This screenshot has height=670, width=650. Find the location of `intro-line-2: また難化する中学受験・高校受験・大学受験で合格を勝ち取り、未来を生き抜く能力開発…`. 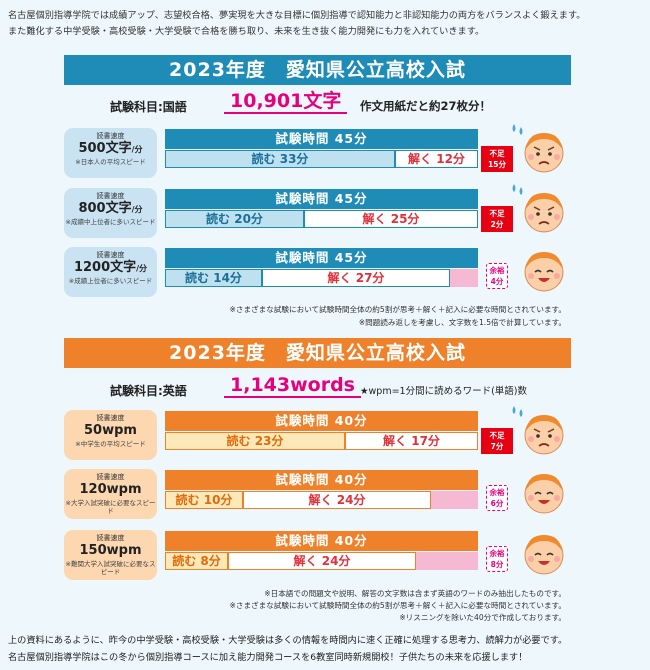

intro-line-2: また難化する中学受験・高校受験・大学受験で合格を勝ち取り、未来を生き抜く能力開発… is located at coordinates (246, 31).